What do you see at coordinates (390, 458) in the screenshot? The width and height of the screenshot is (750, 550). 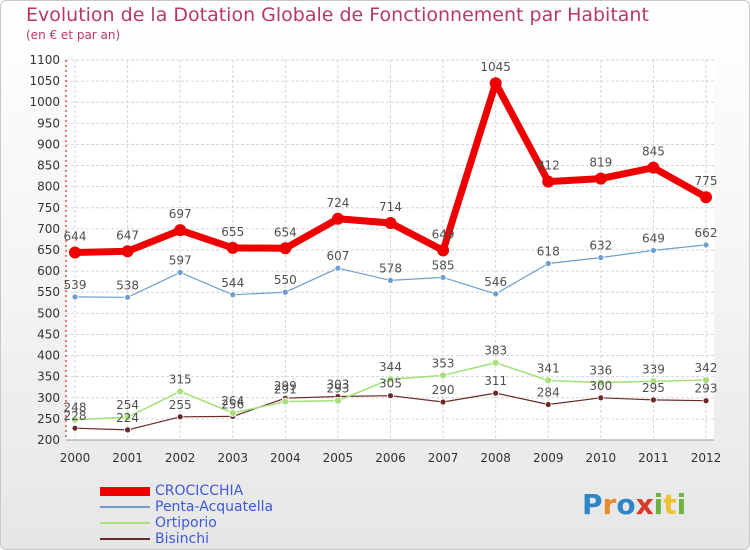 I see `x-tick-label: 2006` at bounding box center [390, 458].